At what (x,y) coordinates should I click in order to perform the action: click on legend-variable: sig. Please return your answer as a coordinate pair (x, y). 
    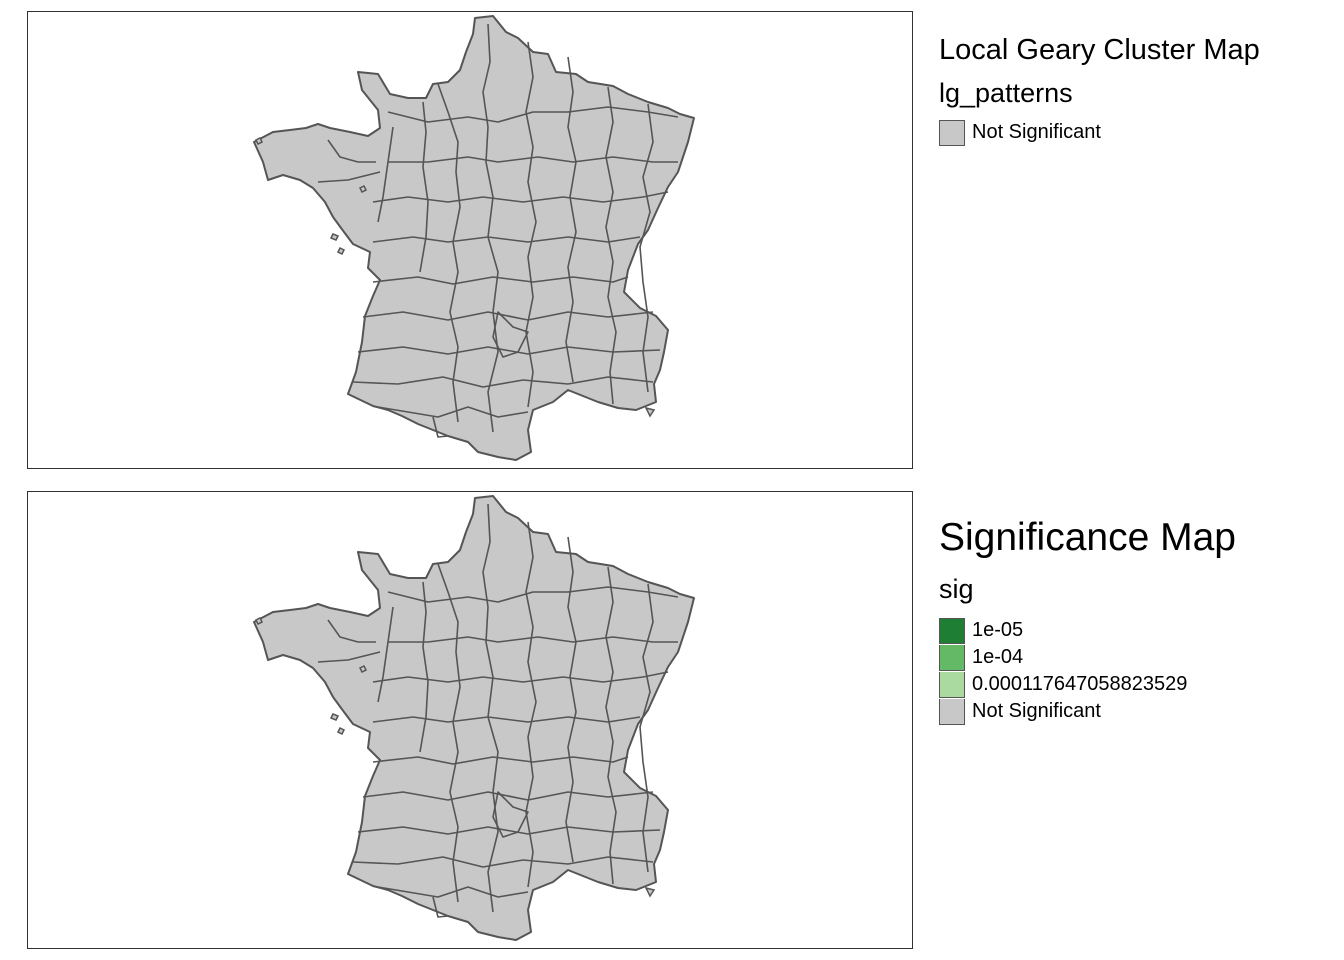
    Looking at the image, I should click on (956, 589).